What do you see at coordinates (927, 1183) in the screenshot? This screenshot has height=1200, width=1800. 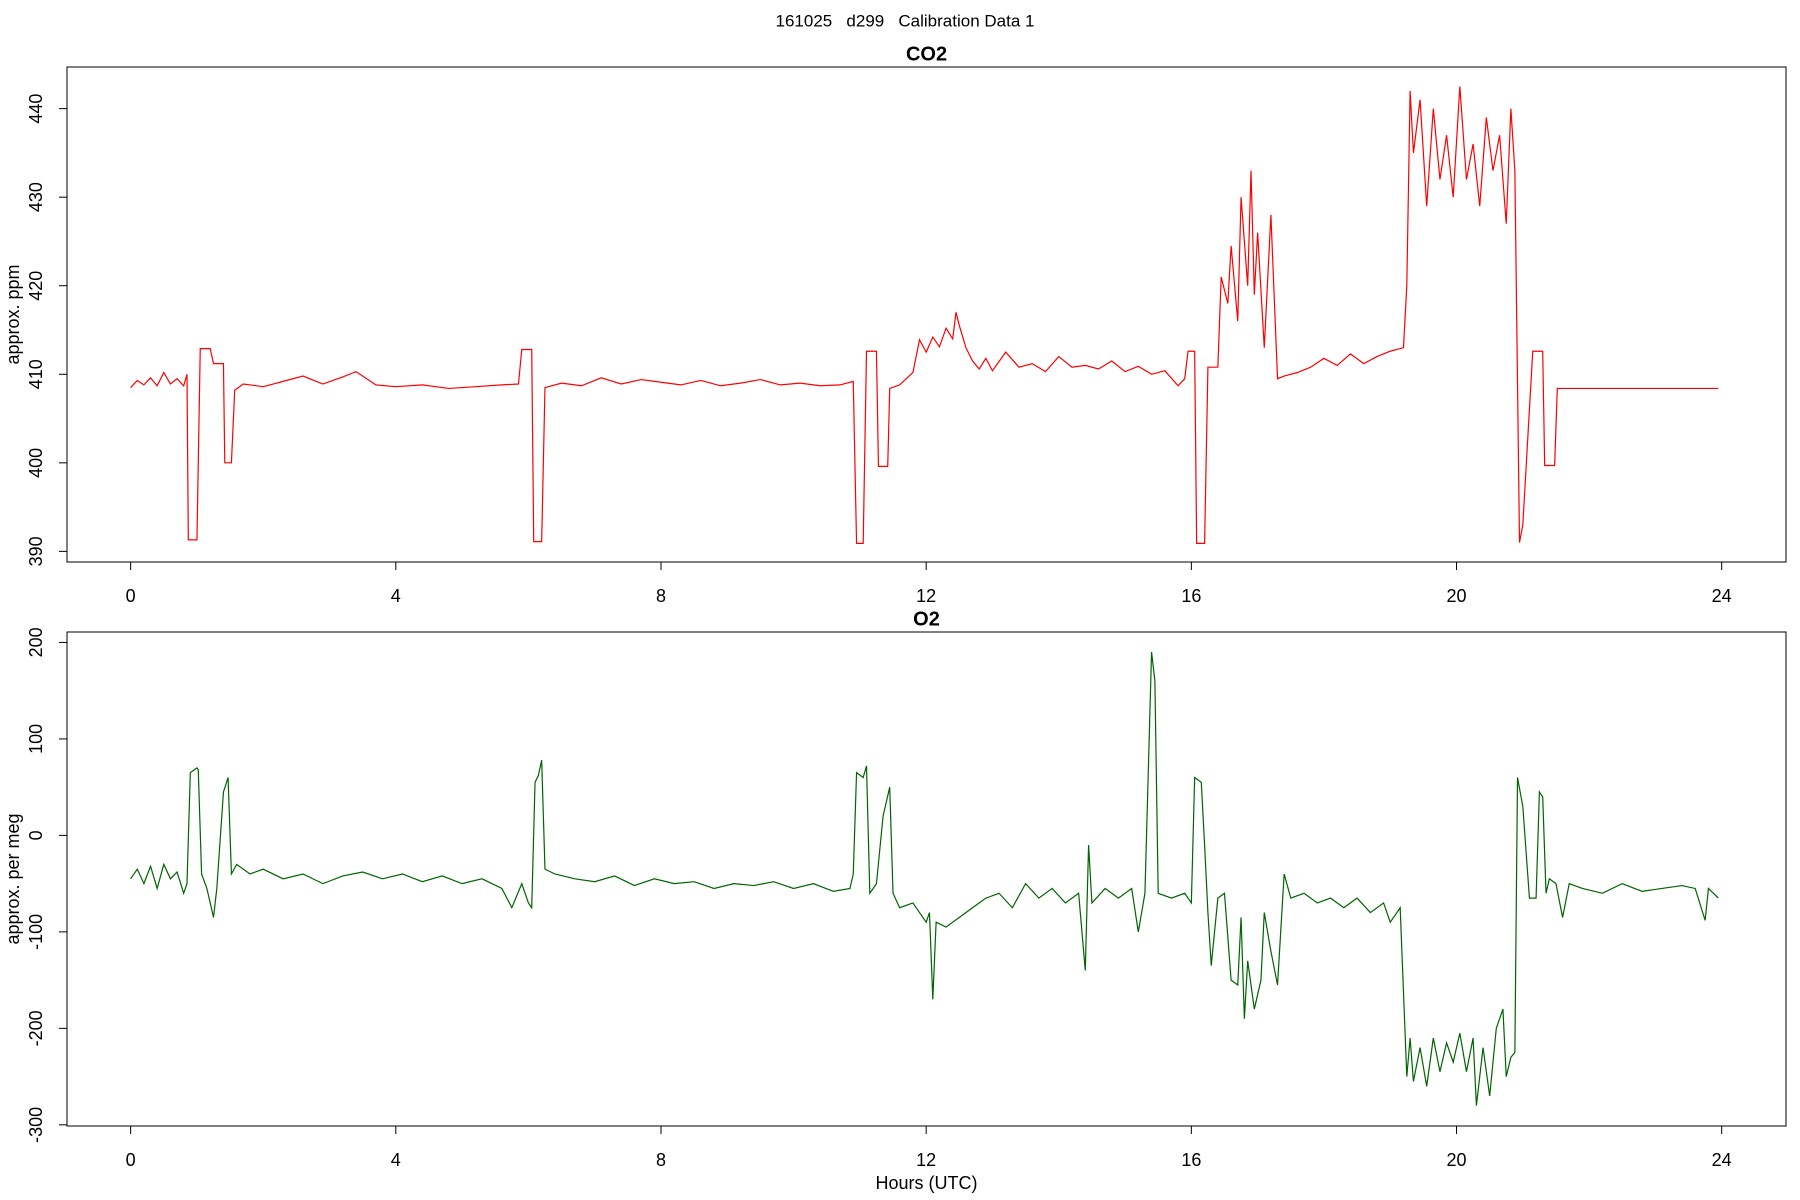 I see `x-axis-label: Hours (UTC)` at bounding box center [927, 1183].